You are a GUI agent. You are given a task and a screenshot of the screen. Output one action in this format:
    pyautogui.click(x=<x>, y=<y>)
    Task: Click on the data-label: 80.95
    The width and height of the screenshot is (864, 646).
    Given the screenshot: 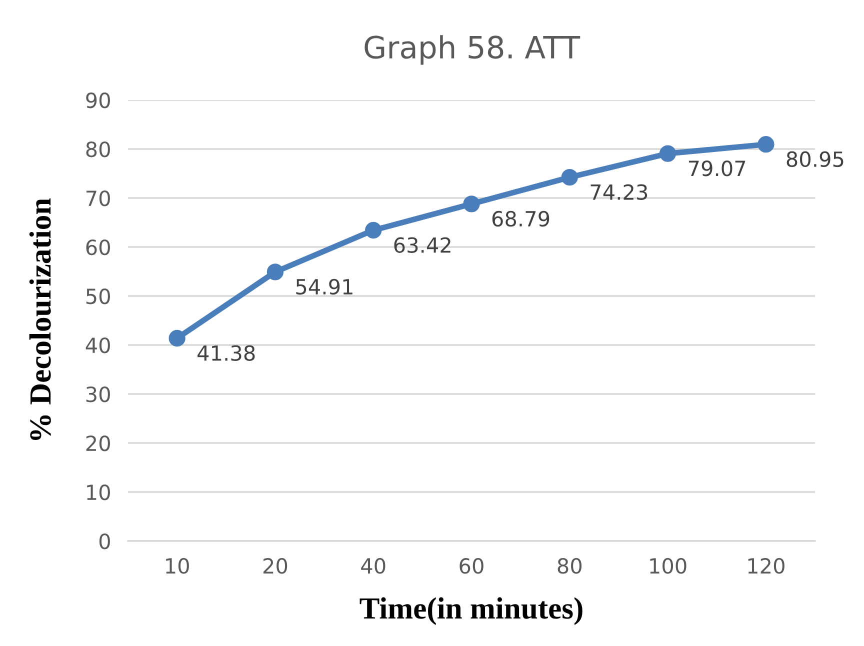 What is the action you would take?
    pyautogui.click(x=815, y=159)
    